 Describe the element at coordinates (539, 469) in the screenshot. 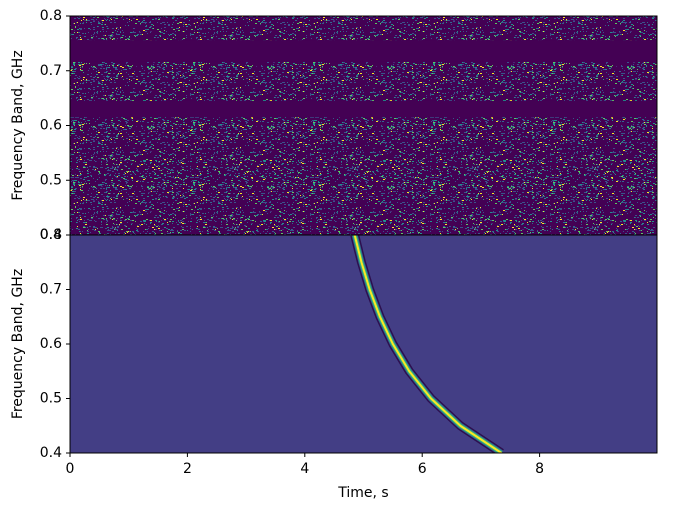

I see `x-tick-label: 8` at that location.